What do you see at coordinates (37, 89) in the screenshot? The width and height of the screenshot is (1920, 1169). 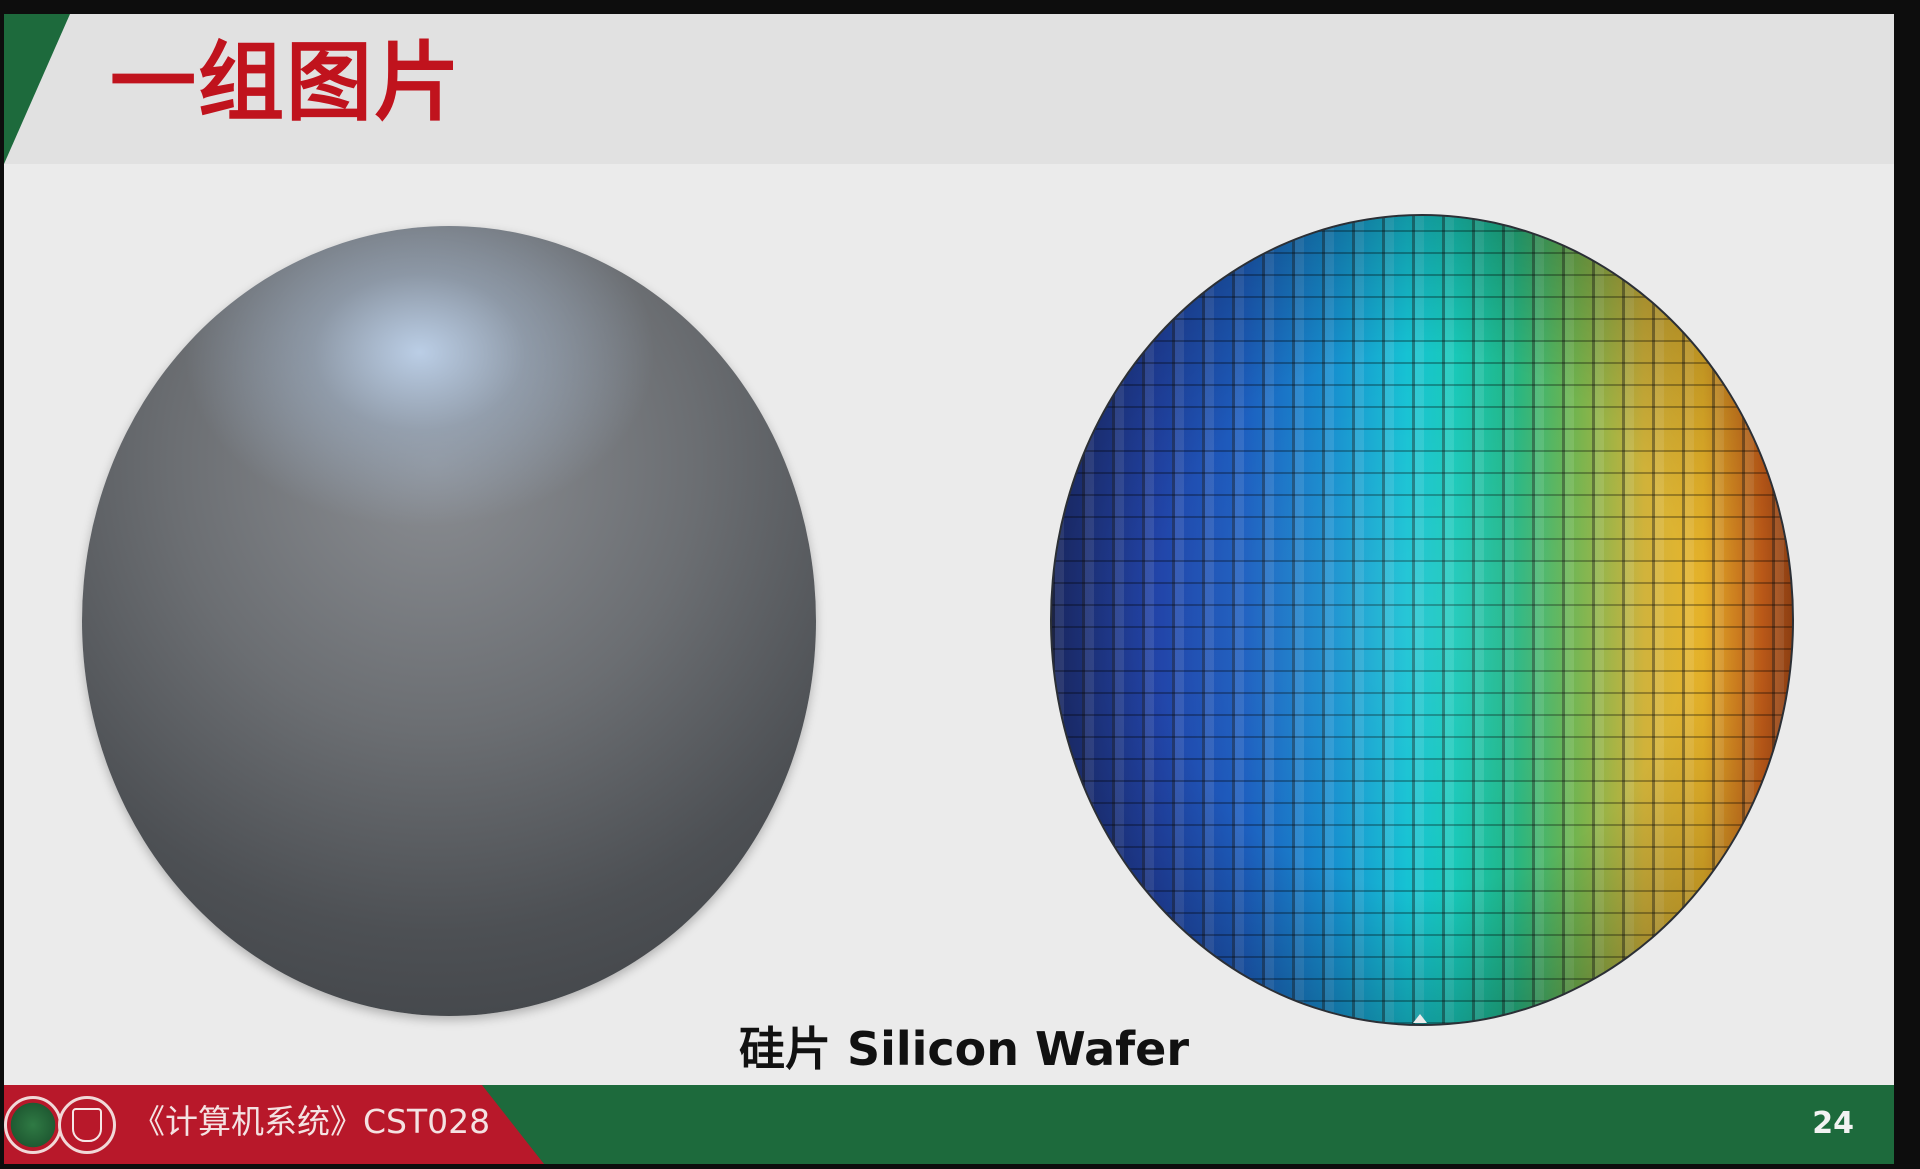 I see `title-accent-stripe` at bounding box center [37, 89].